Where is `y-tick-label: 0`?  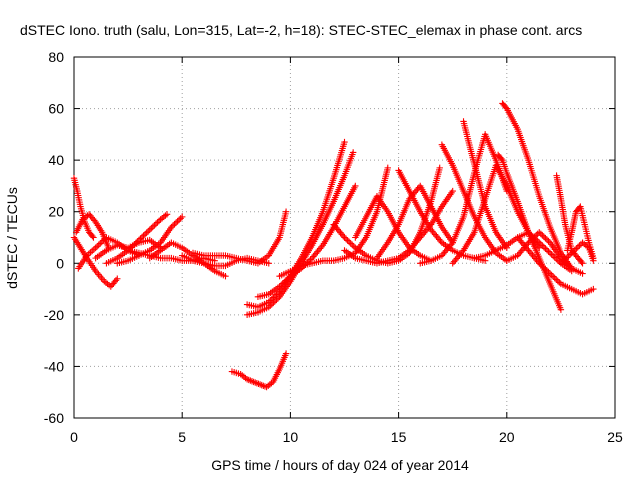
y-tick-label: 0 is located at coordinates (60, 263).